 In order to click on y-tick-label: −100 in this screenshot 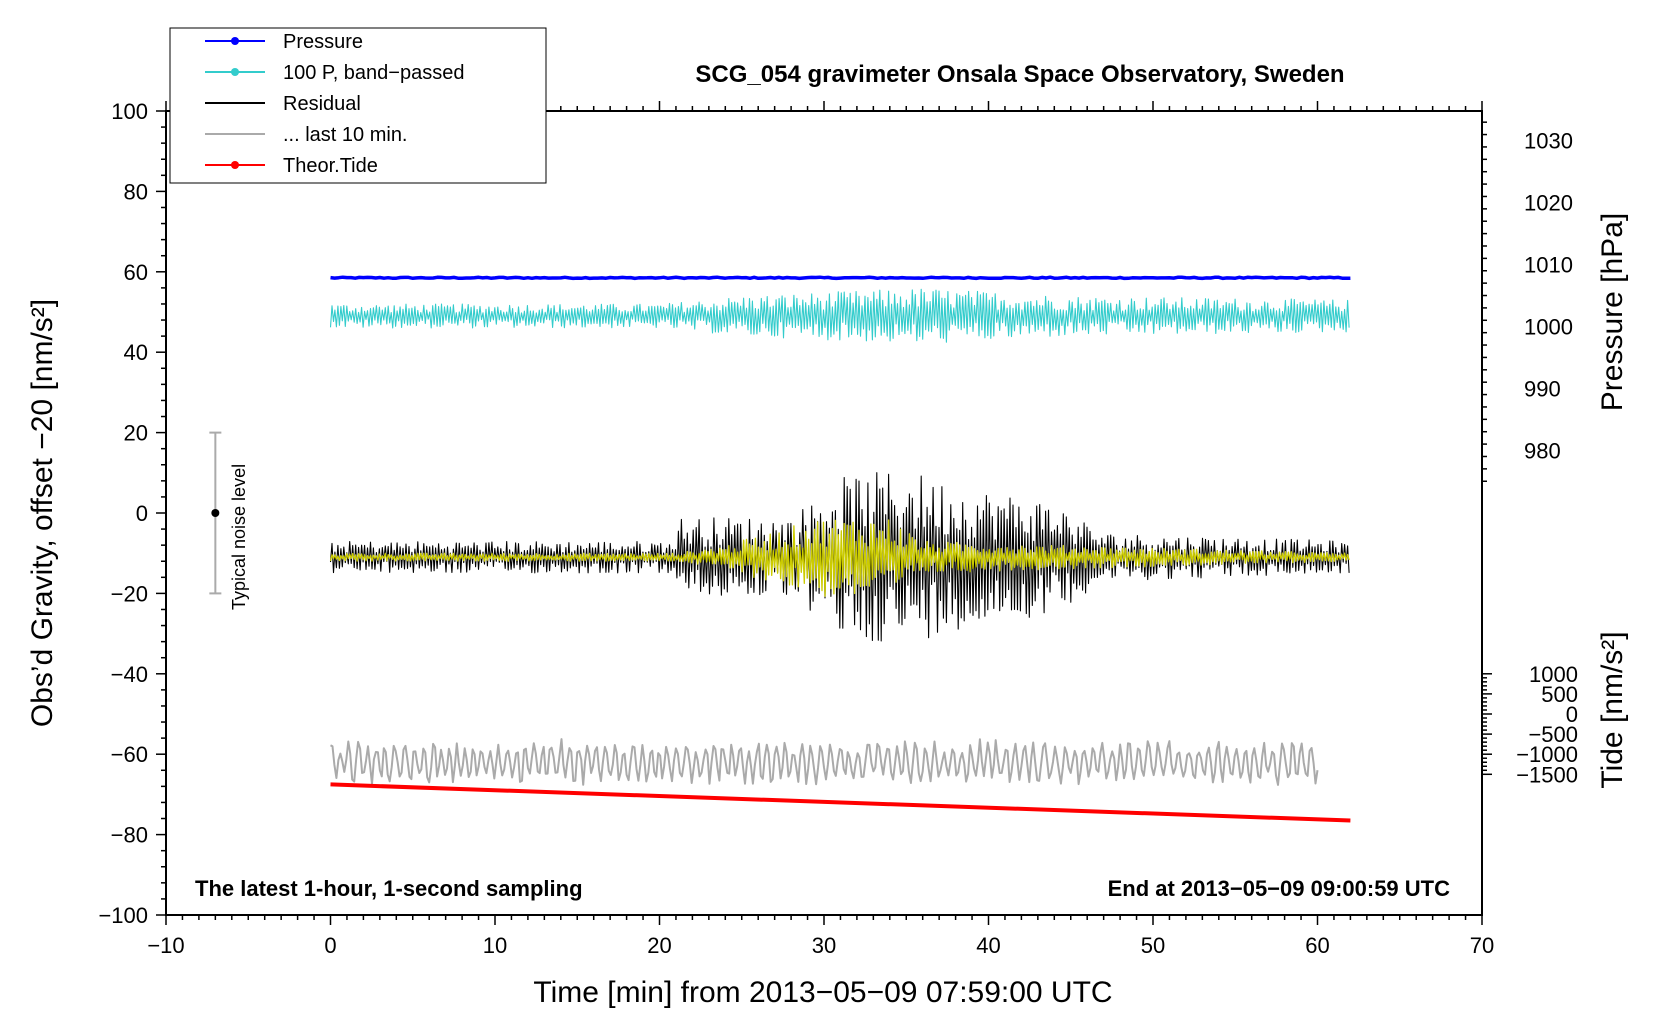, I will do `click(123, 915)`.